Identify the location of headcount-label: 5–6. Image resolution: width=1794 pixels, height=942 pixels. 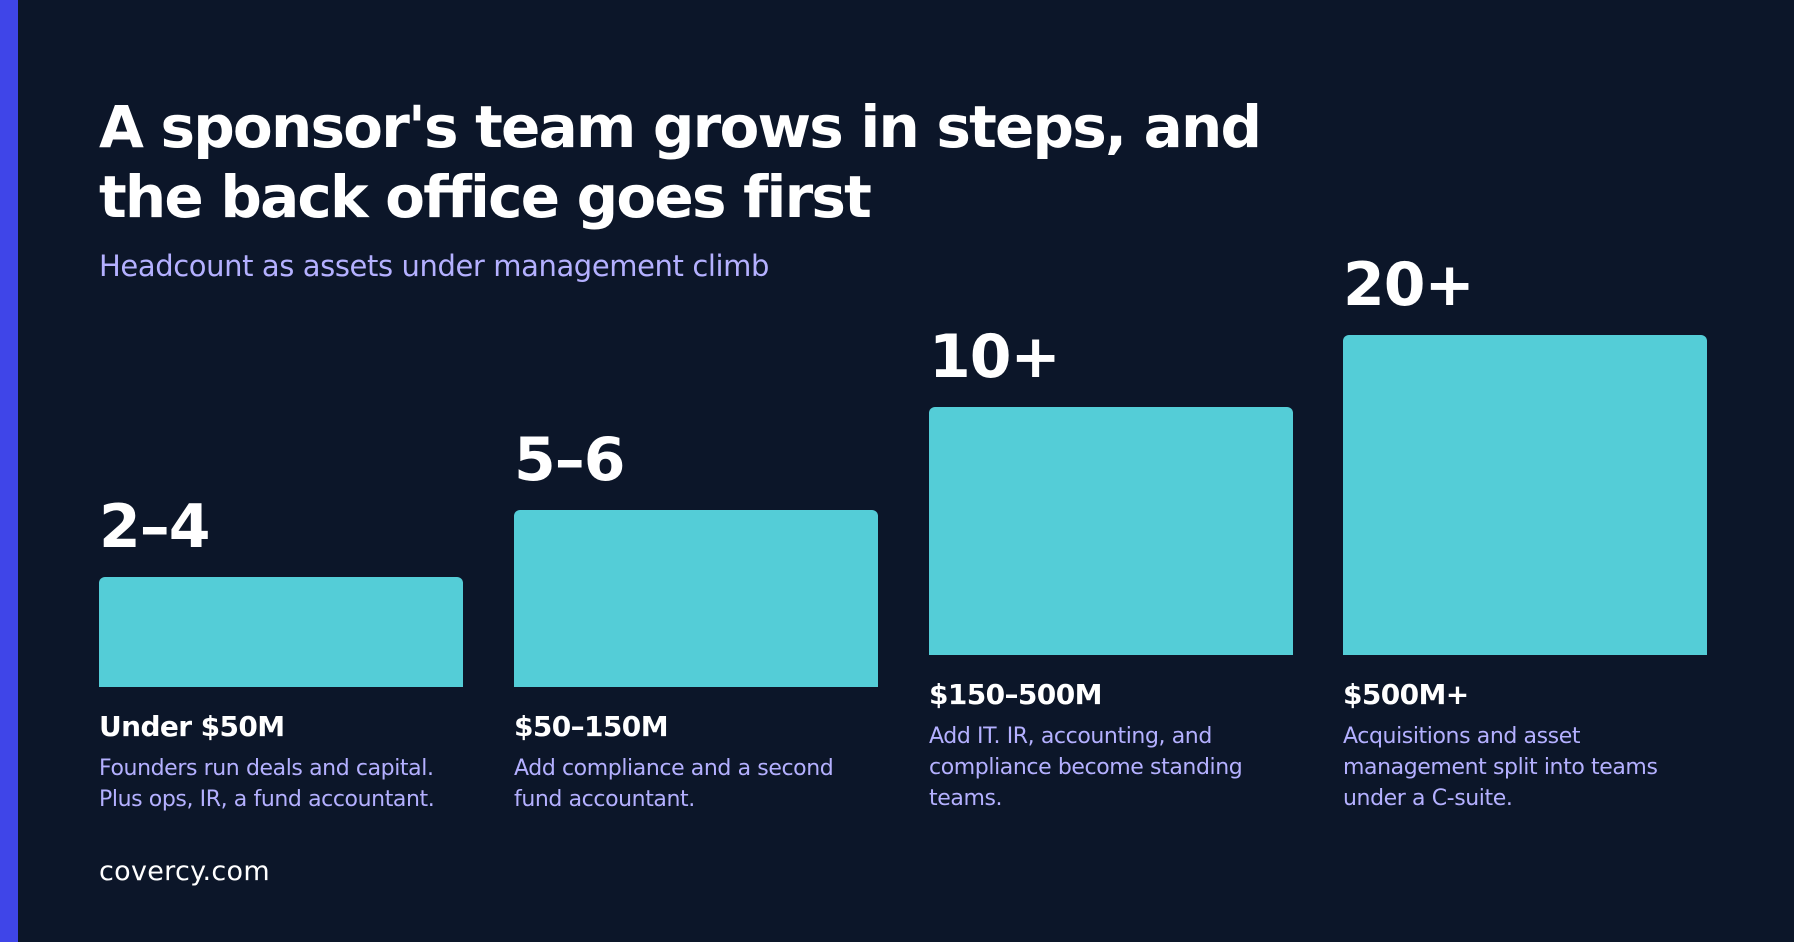
(569, 460).